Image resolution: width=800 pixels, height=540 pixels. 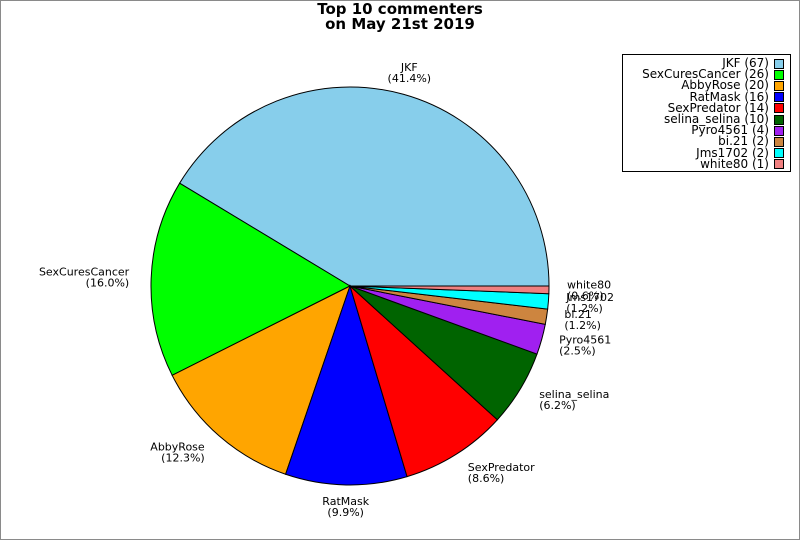 What do you see at coordinates (745, 63) in the screenshot?
I see `legend-label: JKF (67)` at bounding box center [745, 63].